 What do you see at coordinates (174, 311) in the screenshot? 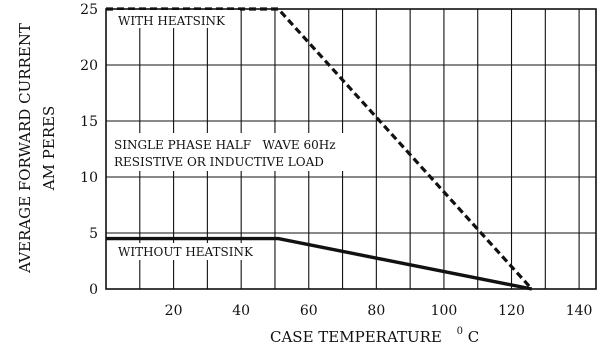
I see `x-tick-label: 20` at bounding box center [174, 311].